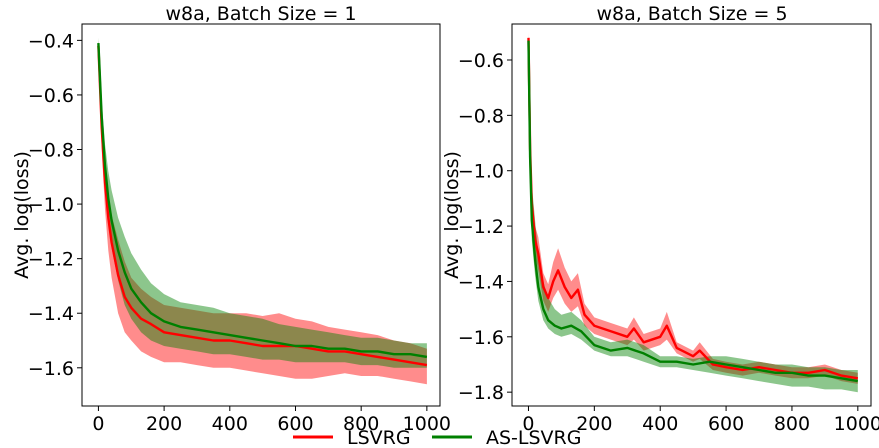 The height and width of the screenshot is (448, 879). I want to click on chart-title: w8a, Batch Size = 5, so click(691, 14).